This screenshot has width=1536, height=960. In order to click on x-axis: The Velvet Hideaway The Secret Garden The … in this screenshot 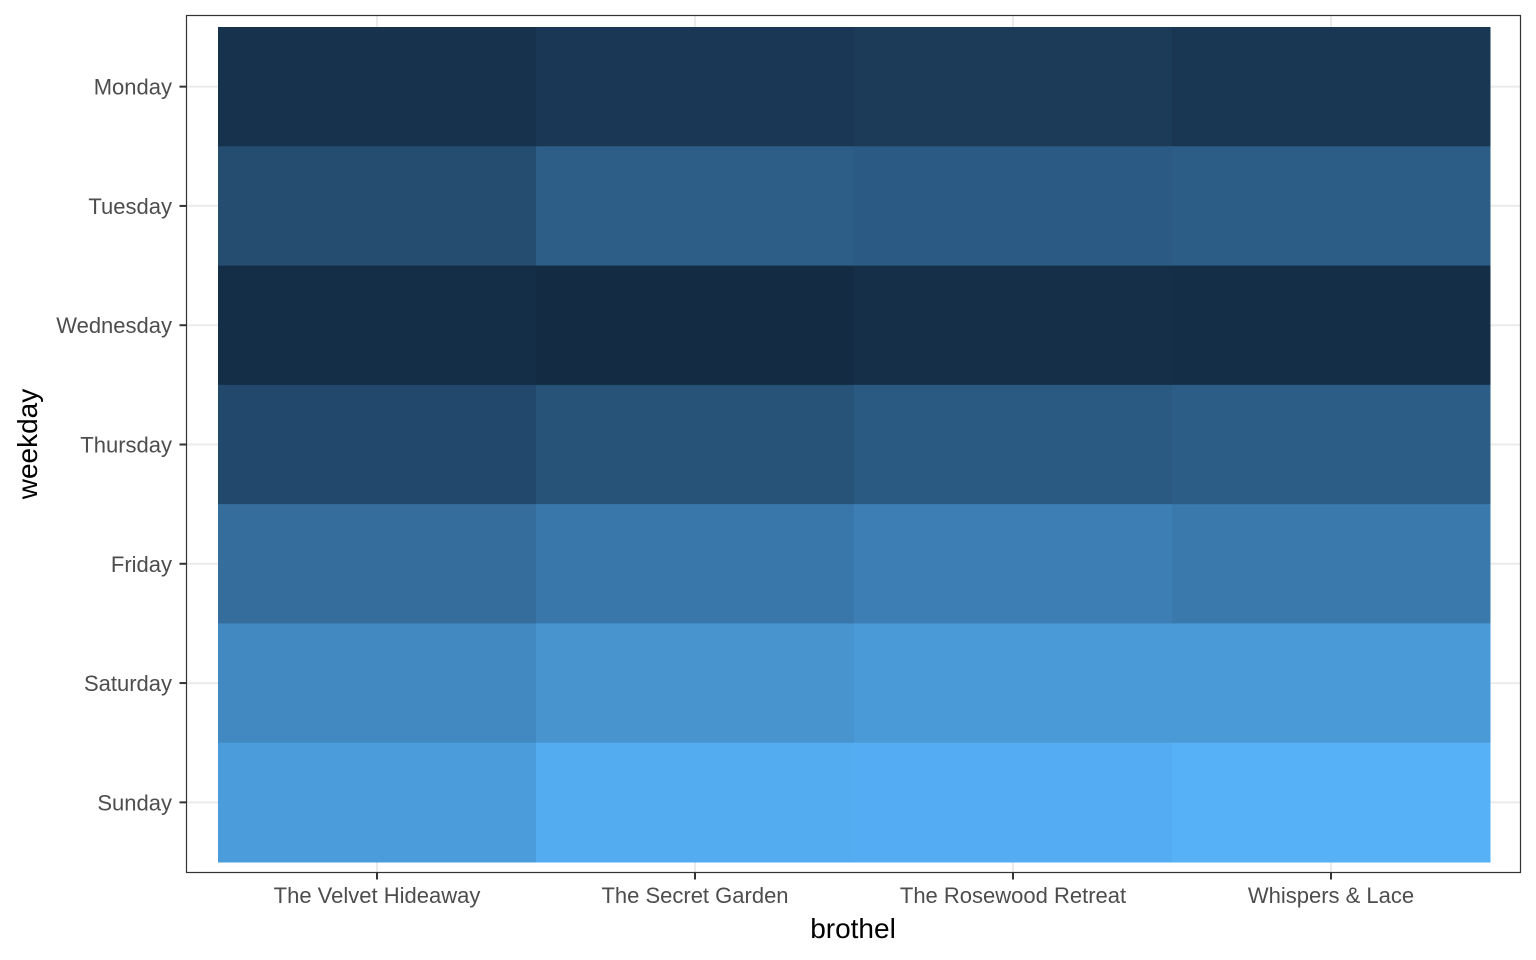, I will do `click(844, 890)`.